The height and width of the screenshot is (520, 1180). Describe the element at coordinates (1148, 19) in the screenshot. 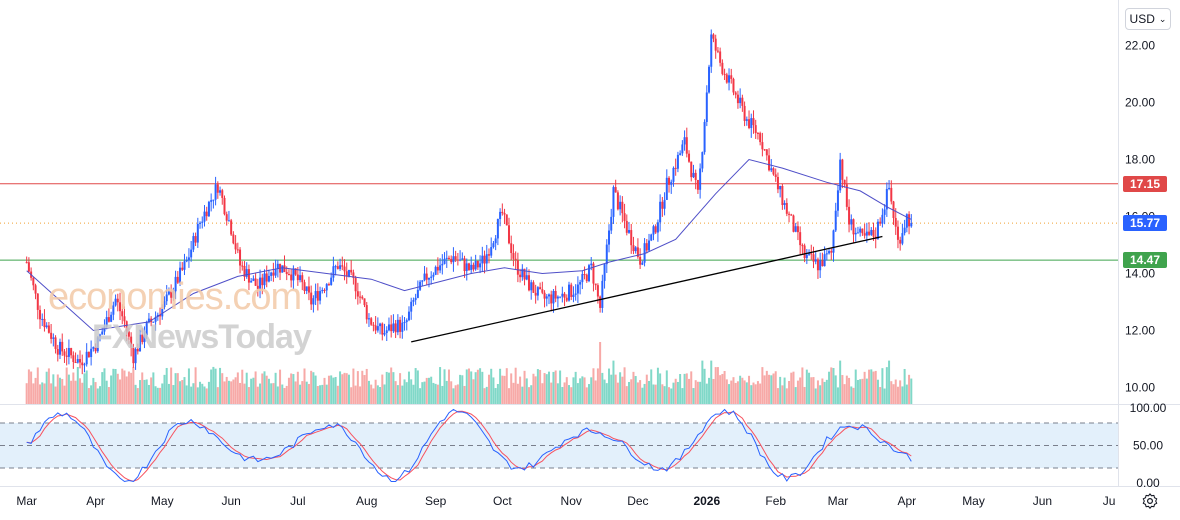

I see `currency-selector: USD ⌄` at that location.